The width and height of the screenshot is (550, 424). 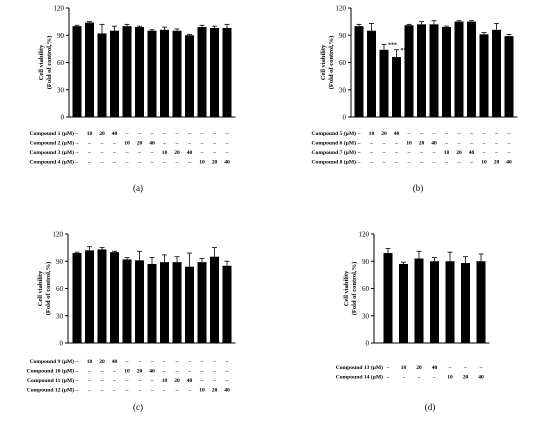 I want to click on condition-row-label: Compound 11 (μM), so click(x=50, y=380).